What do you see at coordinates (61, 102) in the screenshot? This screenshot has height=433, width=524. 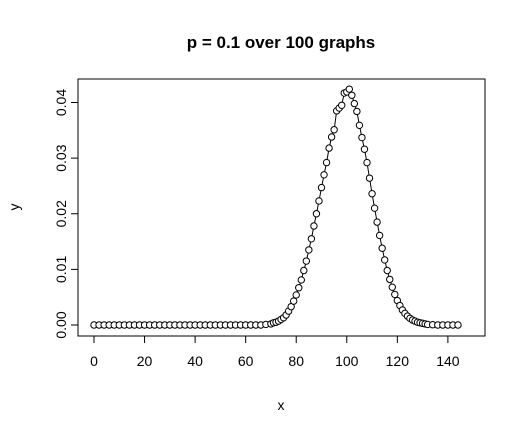 I see `y-tick-label: 0.04` at bounding box center [61, 102].